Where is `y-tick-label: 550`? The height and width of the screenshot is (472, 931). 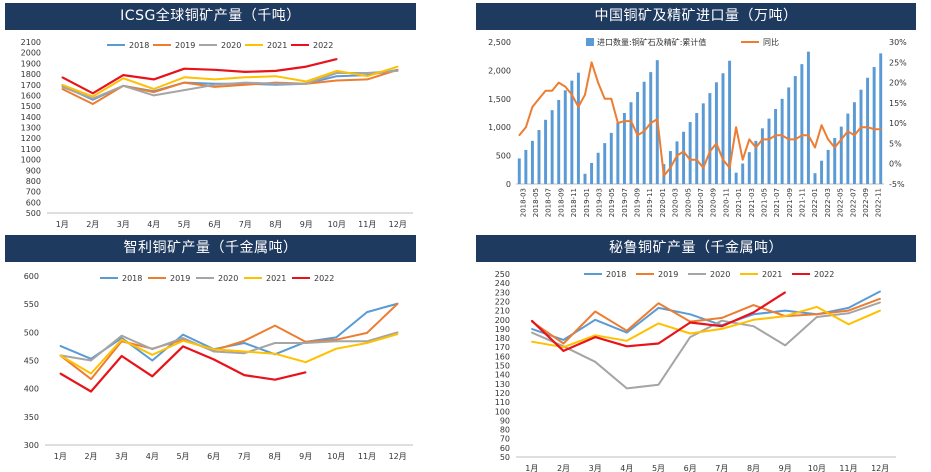 y-tick-label: 550 is located at coordinates (31, 304).